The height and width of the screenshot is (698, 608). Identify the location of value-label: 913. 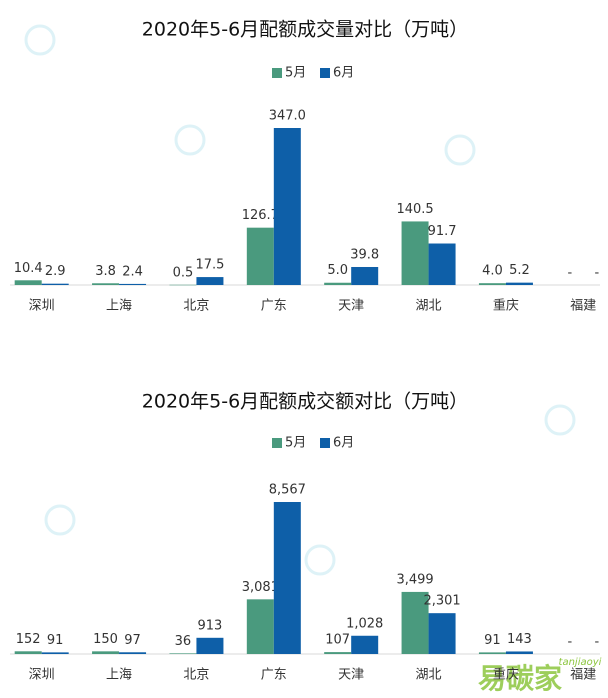
(210, 625).